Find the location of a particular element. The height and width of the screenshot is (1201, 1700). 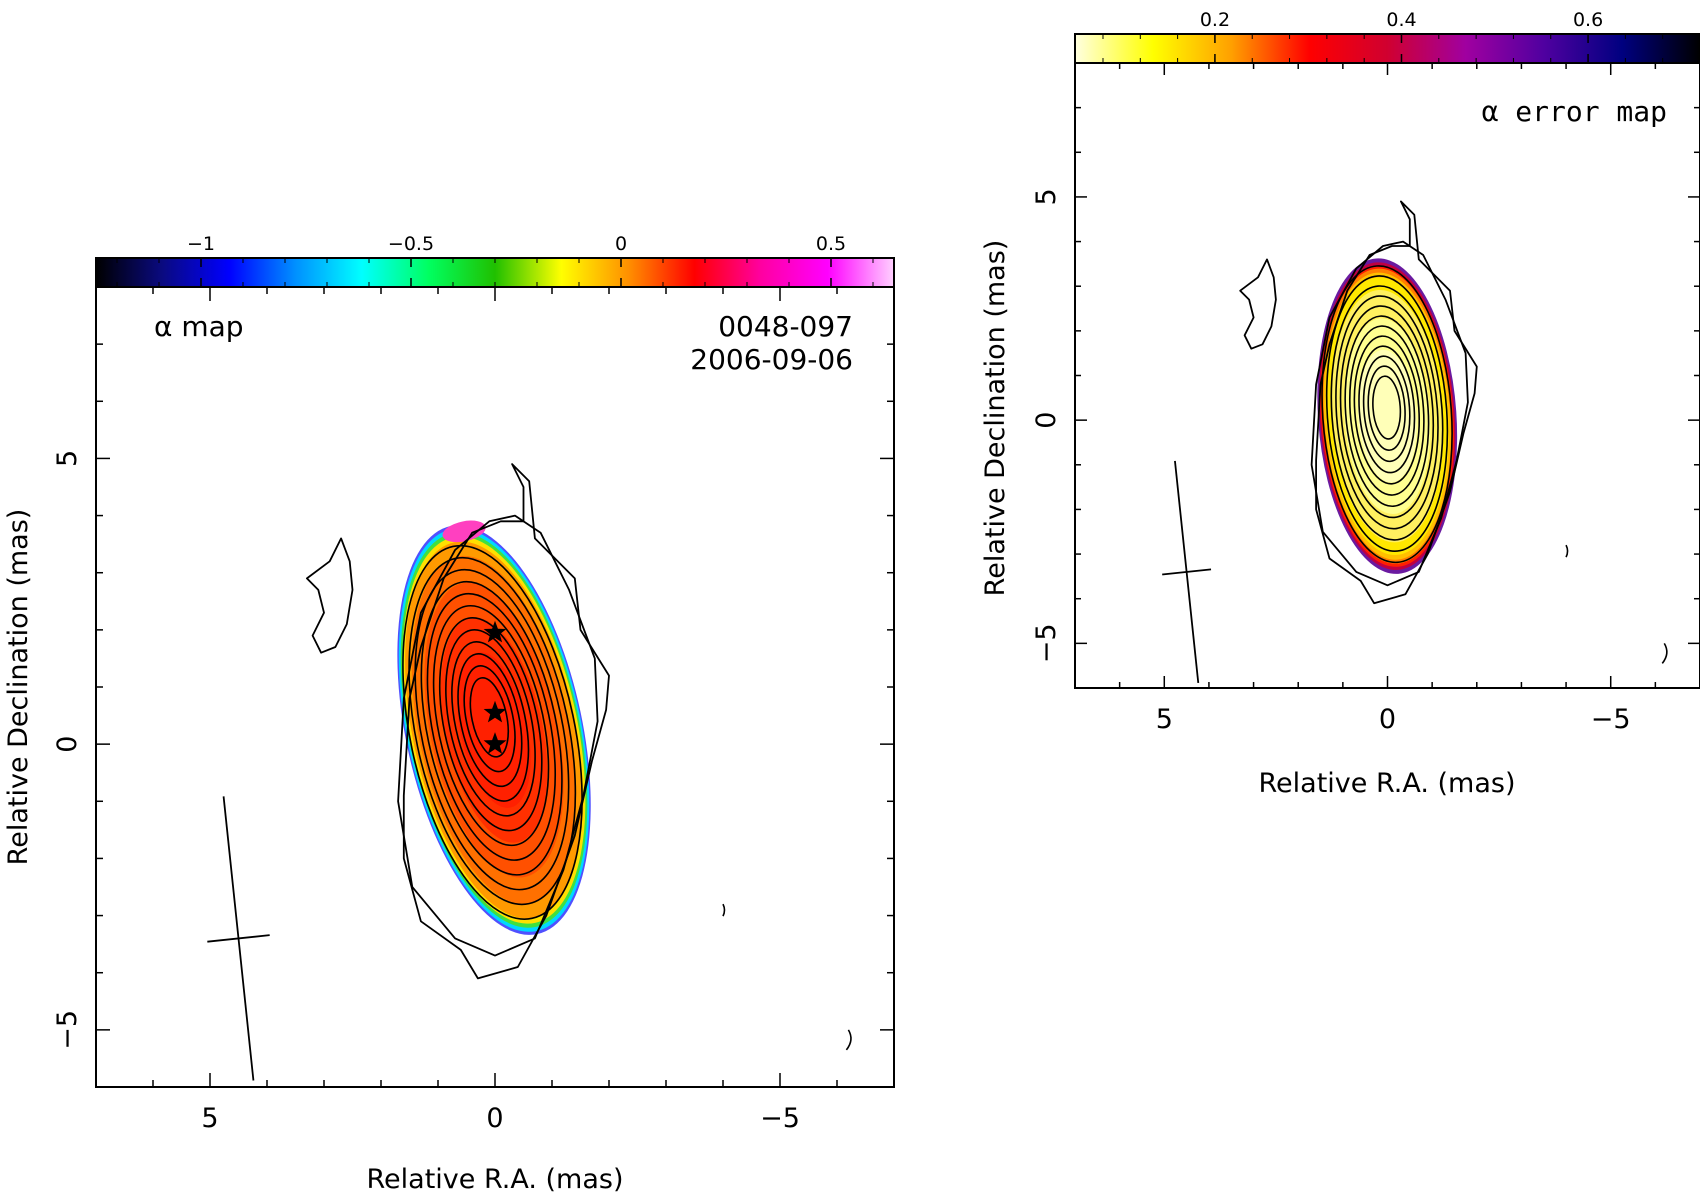

colorbar-alpha-ticks: −1 −0.5 0 0.5 is located at coordinates (495, 260).